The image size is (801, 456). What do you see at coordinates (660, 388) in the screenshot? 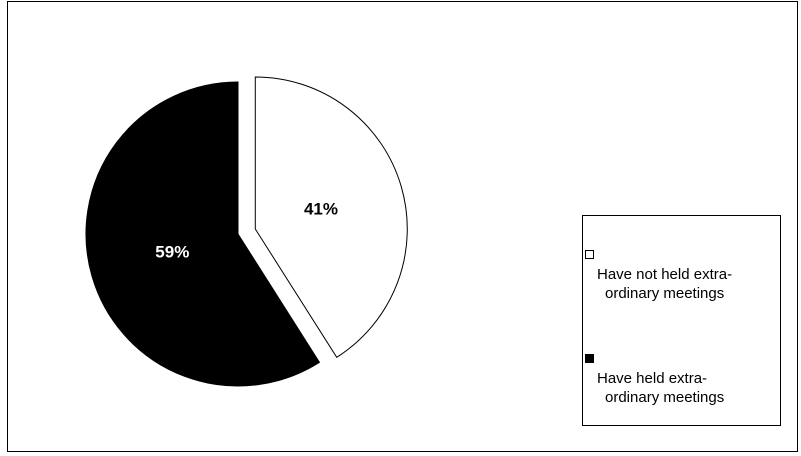
I see `legend-label-held: Have held extra- ordinary meetings` at bounding box center [660, 388].